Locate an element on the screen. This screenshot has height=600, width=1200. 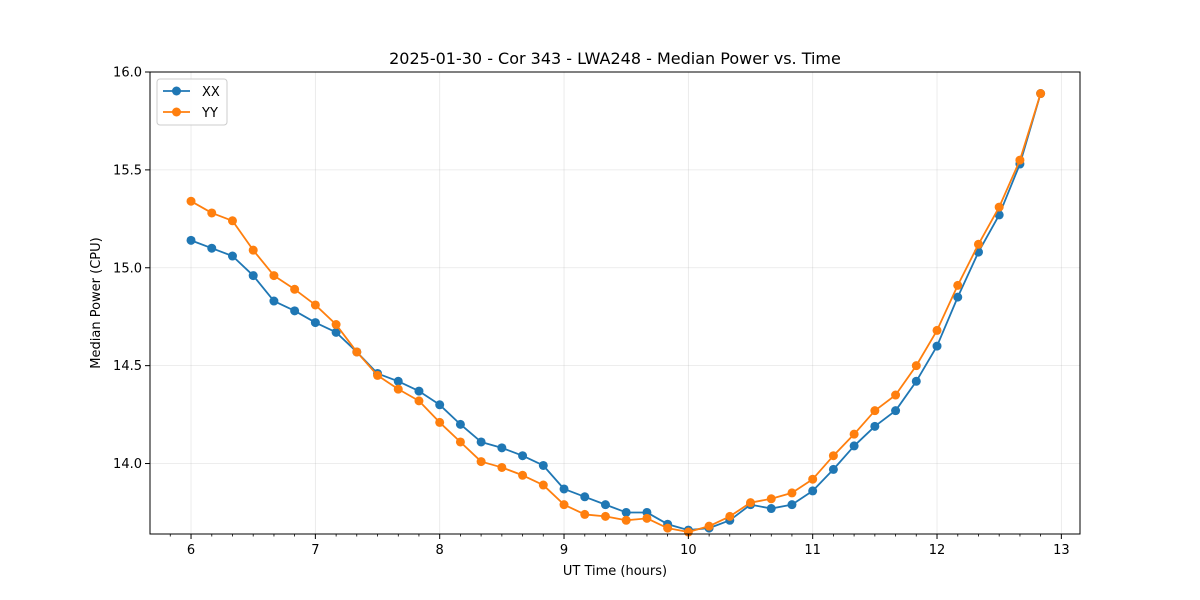
legend: XX YY is located at coordinates (192, 102).